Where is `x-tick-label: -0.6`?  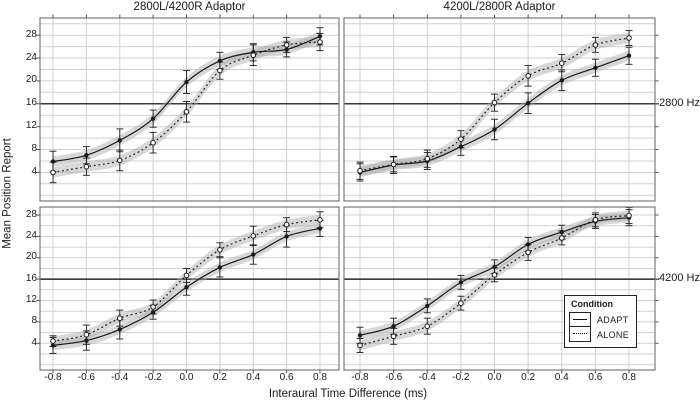 x-tick-label: -0.6 is located at coordinates (86, 377).